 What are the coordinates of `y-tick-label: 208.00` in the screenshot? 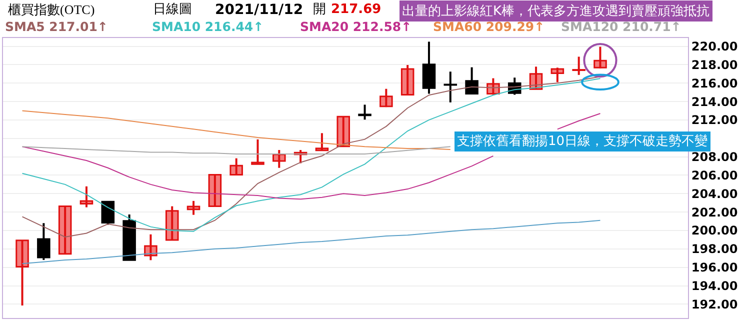 It's located at (714, 157).